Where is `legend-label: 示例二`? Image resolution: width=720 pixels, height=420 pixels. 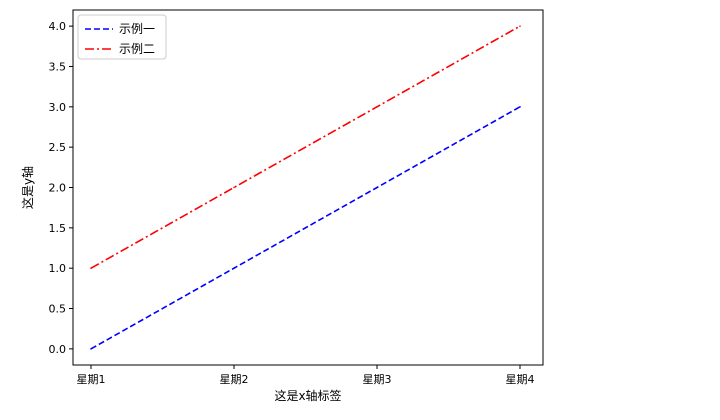
legend-label: 示例二 is located at coordinates (137, 49).